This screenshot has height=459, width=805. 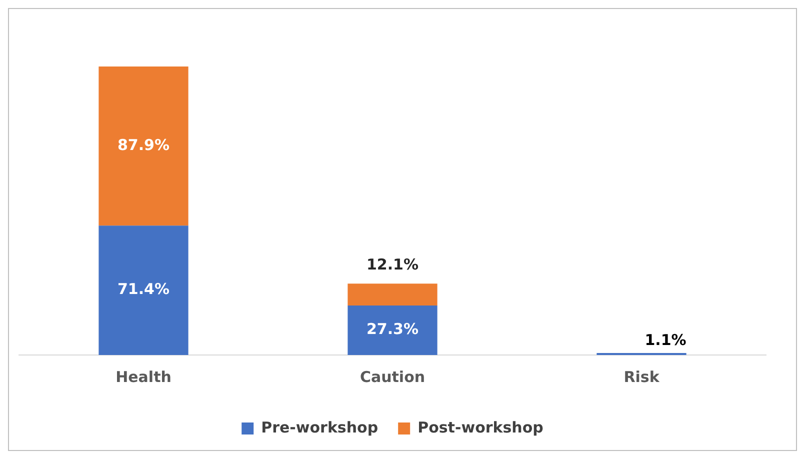 I want to click on data-label: 12.1%, so click(x=392, y=265).